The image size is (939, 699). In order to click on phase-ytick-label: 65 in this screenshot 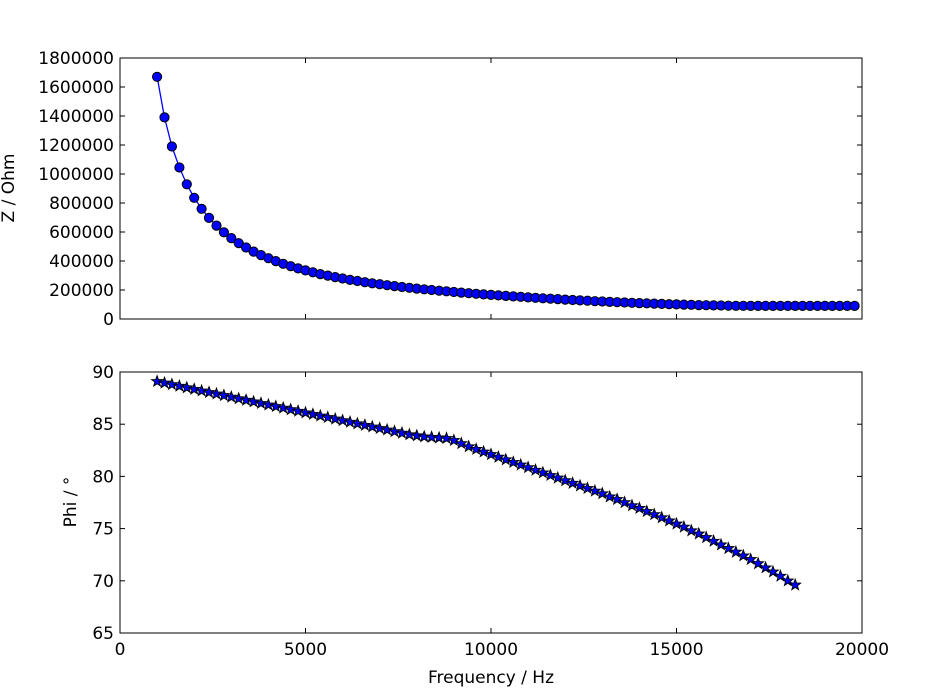, I will do `click(103, 634)`.